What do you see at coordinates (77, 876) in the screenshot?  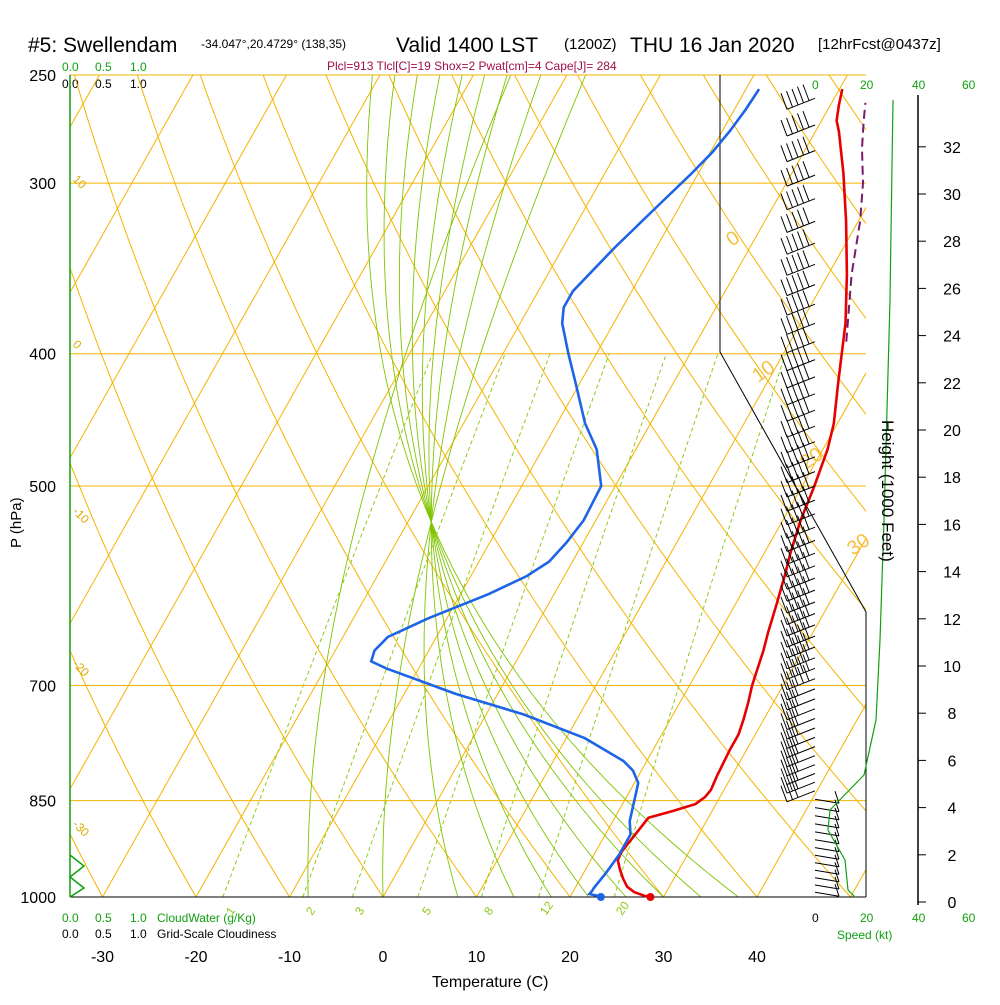 I see `cloud-water-marks` at bounding box center [77, 876].